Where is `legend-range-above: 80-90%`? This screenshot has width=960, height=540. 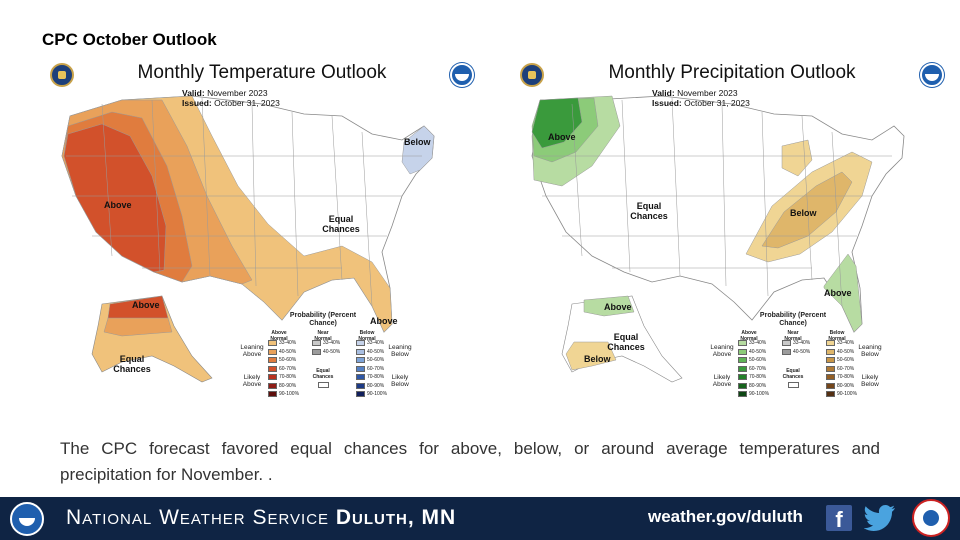
legend-range-above: 80-90% is located at coordinates (758, 385).